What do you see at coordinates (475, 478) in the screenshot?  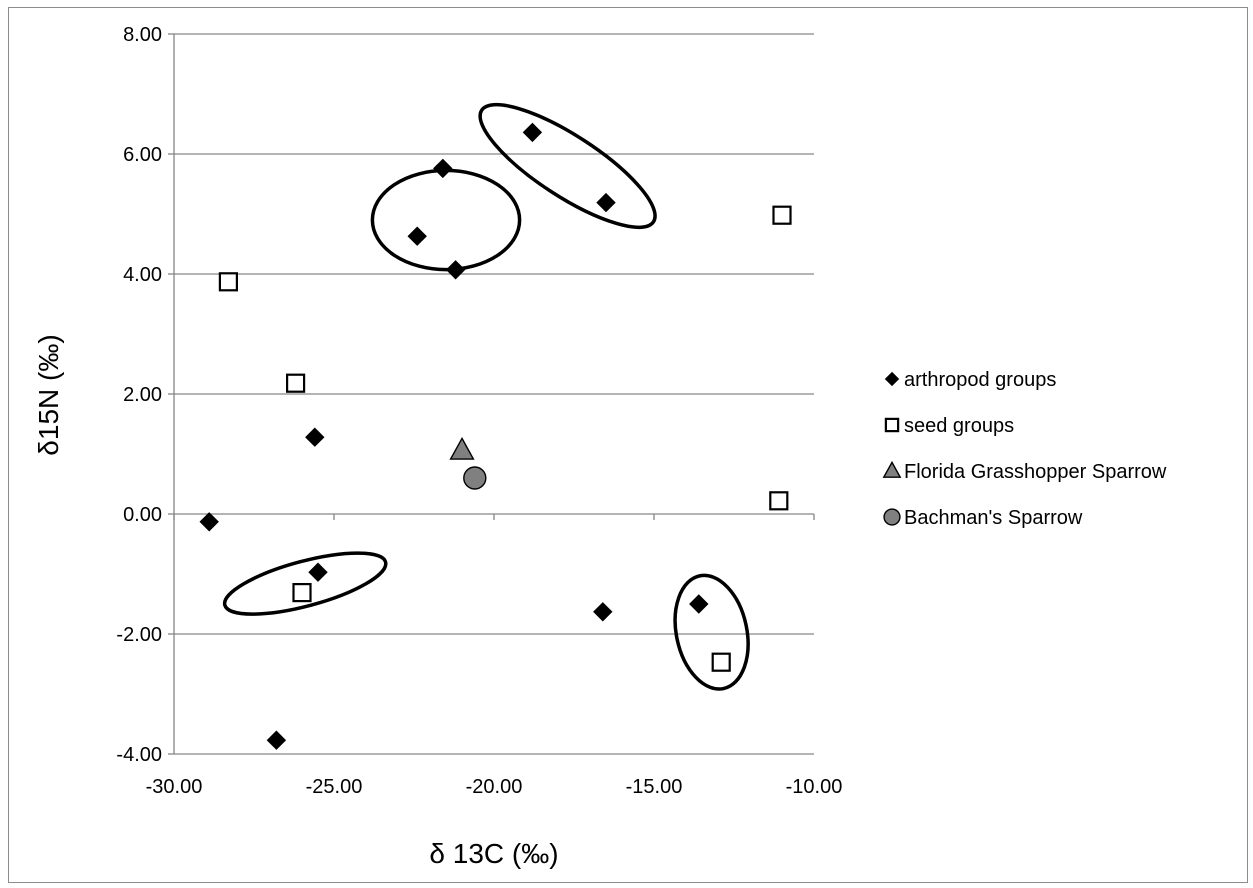 I see `bachman-s-sparrow-point` at bounding box center [475, 478].